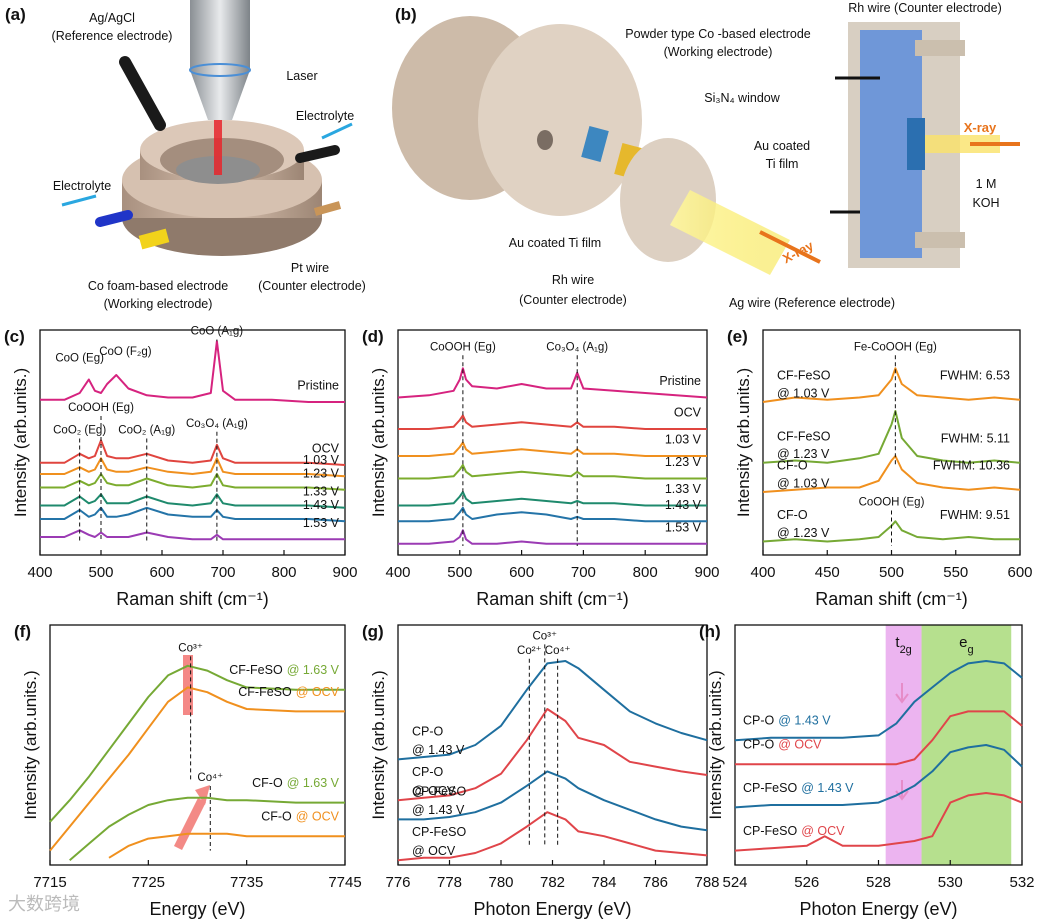 The height and width of the screenshot is (921, 1039). What do you see at coordinates (603, 882) in the screenshot?
I see `x-tick-label: 784` at bounding box center [603, 882].